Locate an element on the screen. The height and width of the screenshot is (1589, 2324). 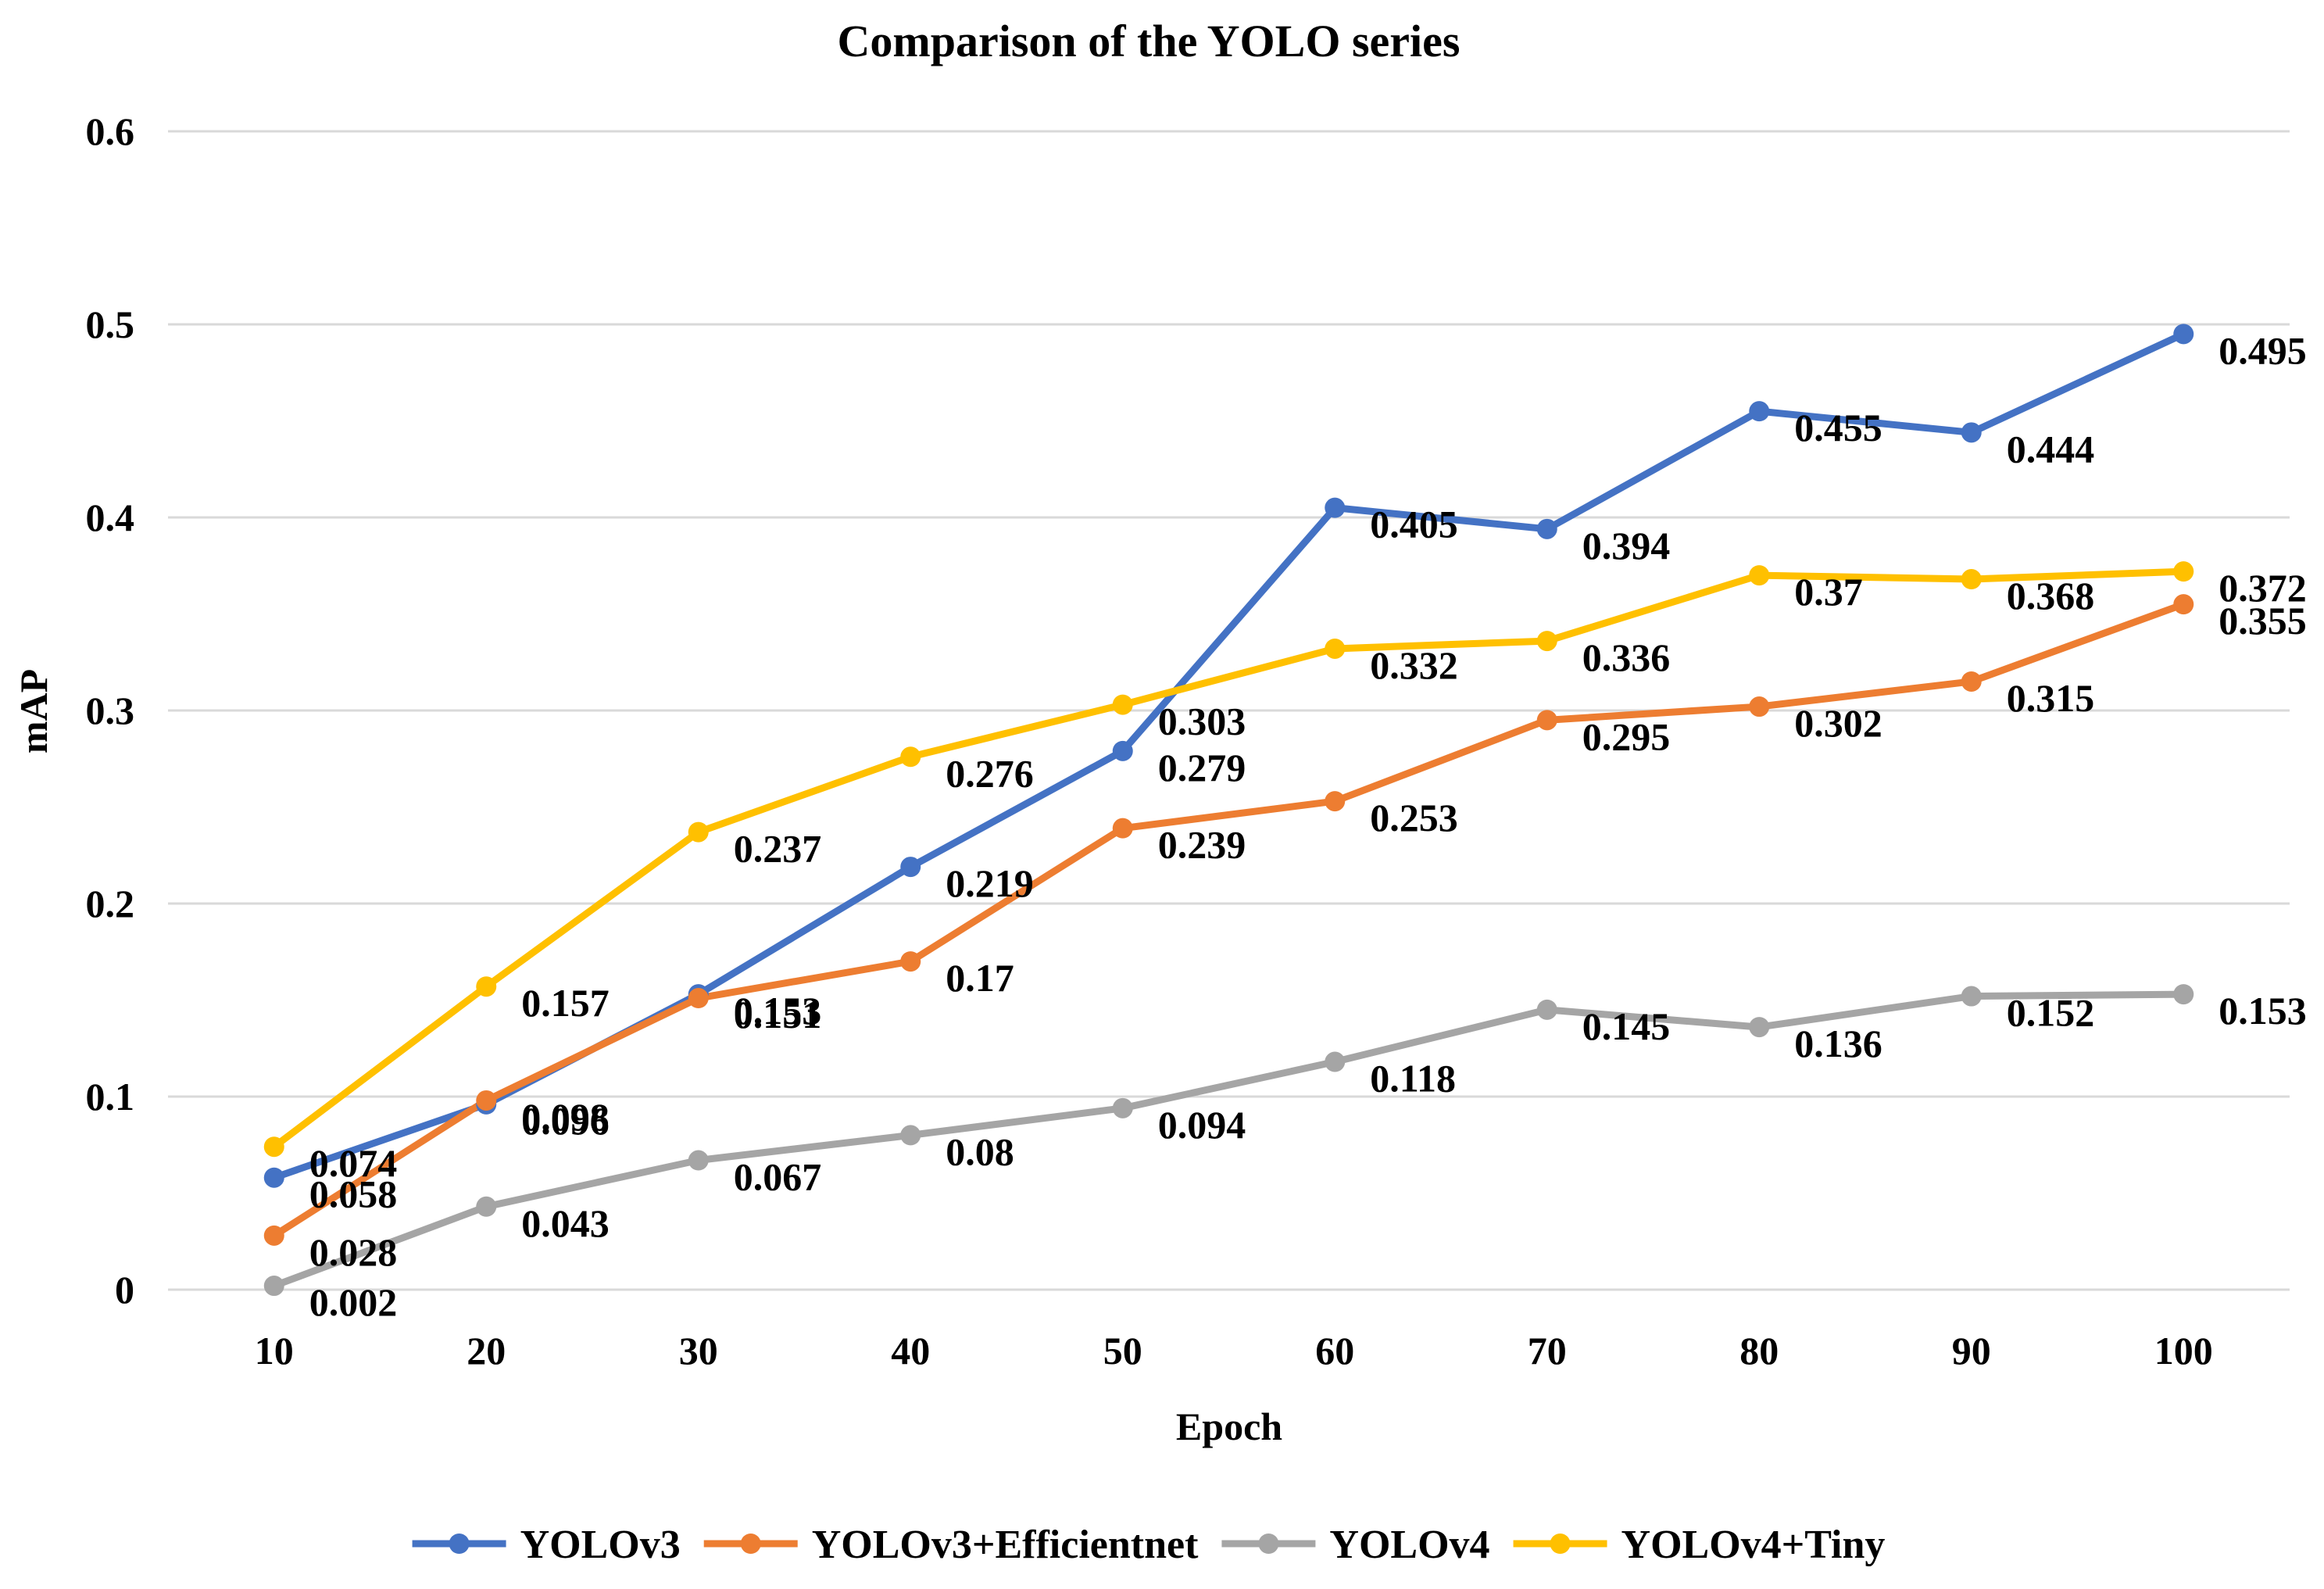
y-axis-ticks: 0 0.1 0.2 0.3 0.4 0.5 0.6 is located at coordinates (110, 711).